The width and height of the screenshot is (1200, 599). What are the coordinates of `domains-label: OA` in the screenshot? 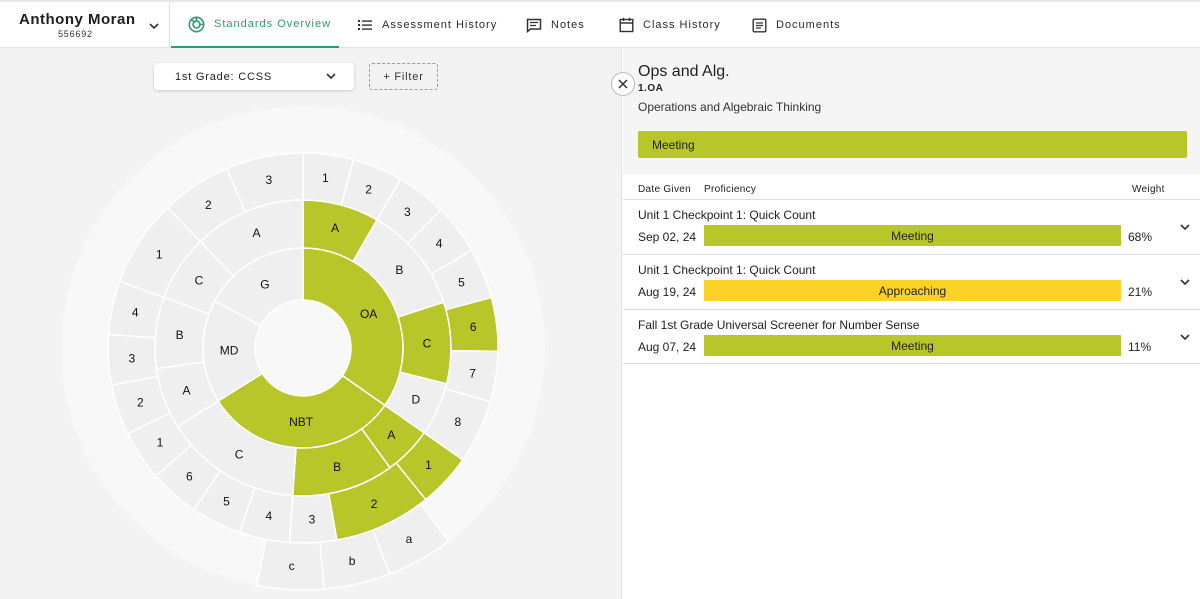 It's located at (368, 314).